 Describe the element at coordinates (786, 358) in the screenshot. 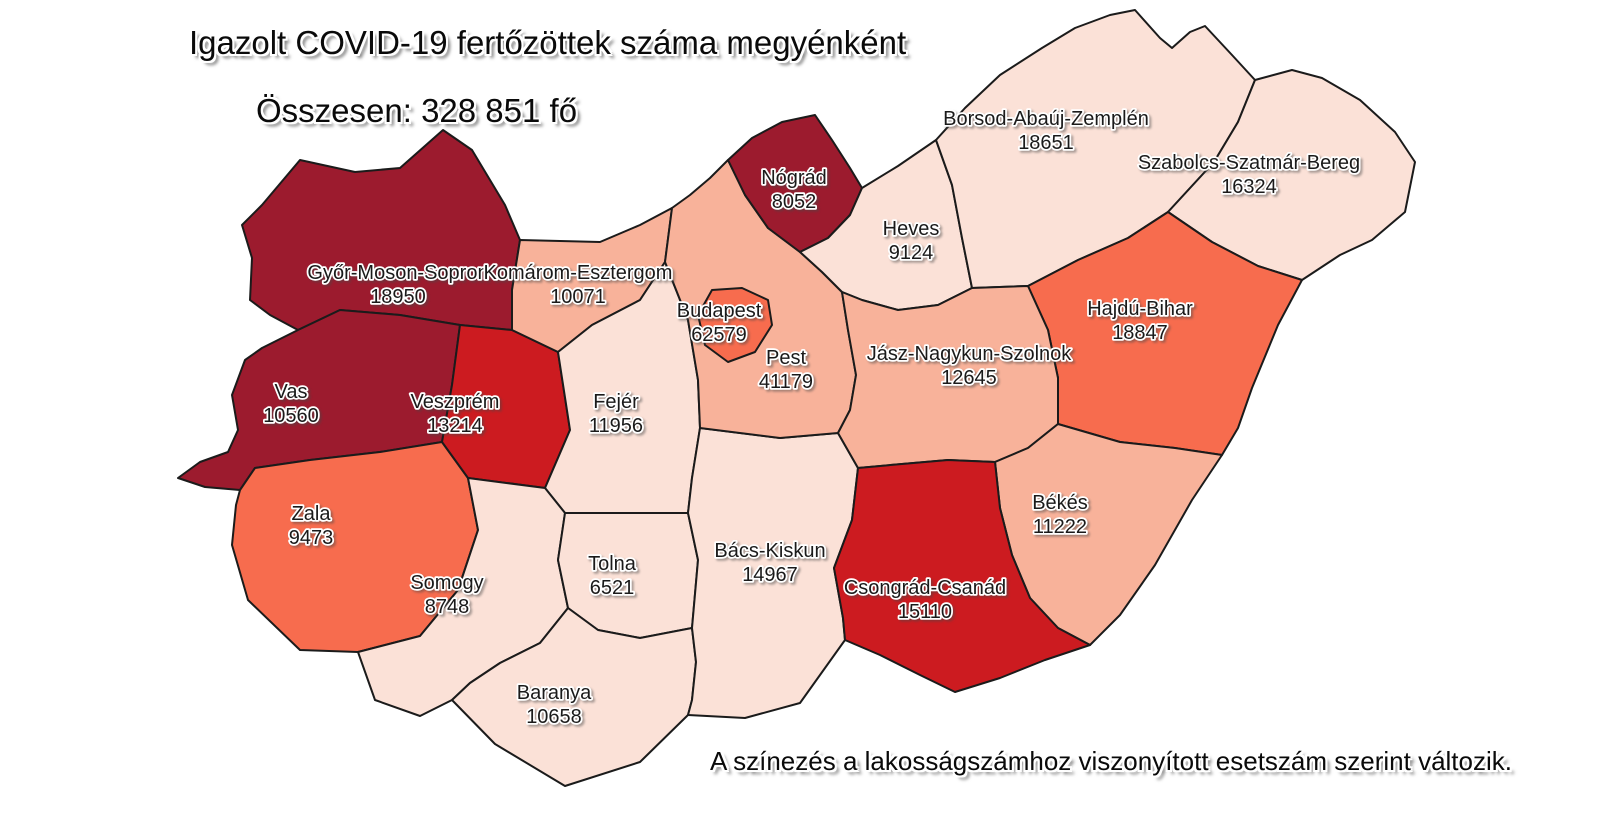

I see `county-name-pest: Pest` at that location.